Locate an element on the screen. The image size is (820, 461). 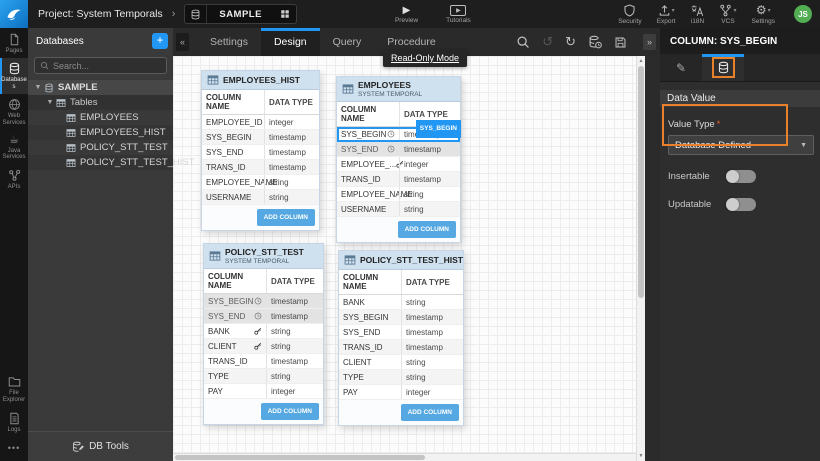
sidebar-item-apis: APIs is located at coordinates (14, 179).